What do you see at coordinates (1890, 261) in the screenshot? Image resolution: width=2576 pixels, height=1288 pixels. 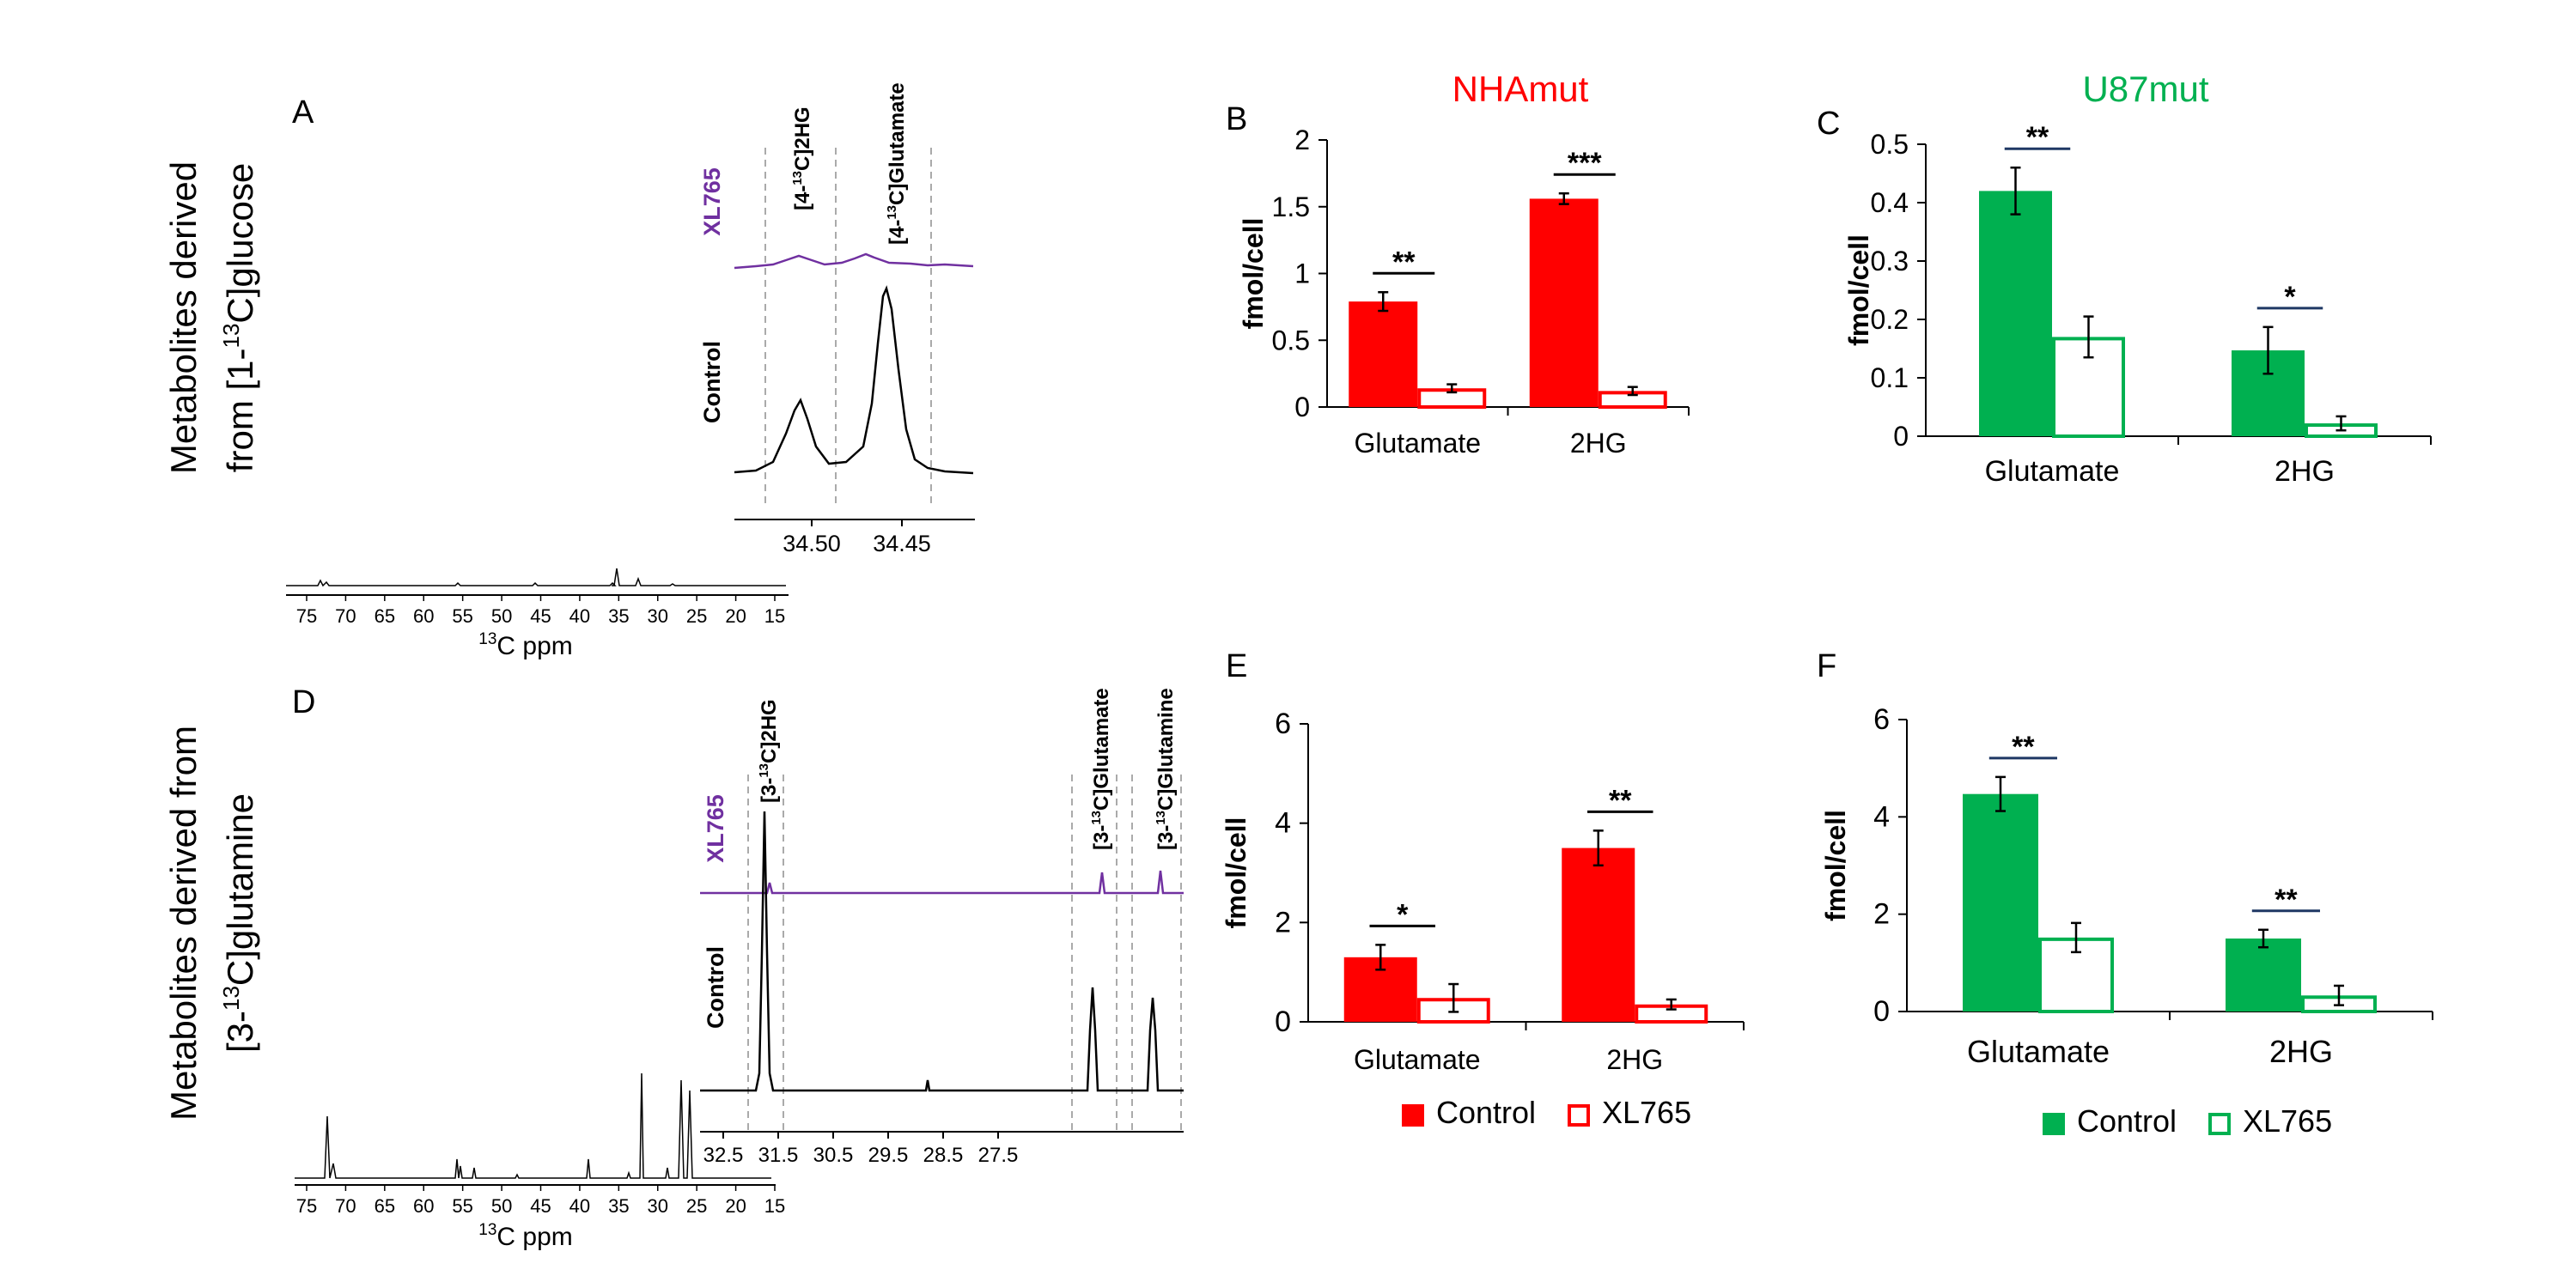 I see `y-tick-label: 0.3` at bounding box center [1890, 261].